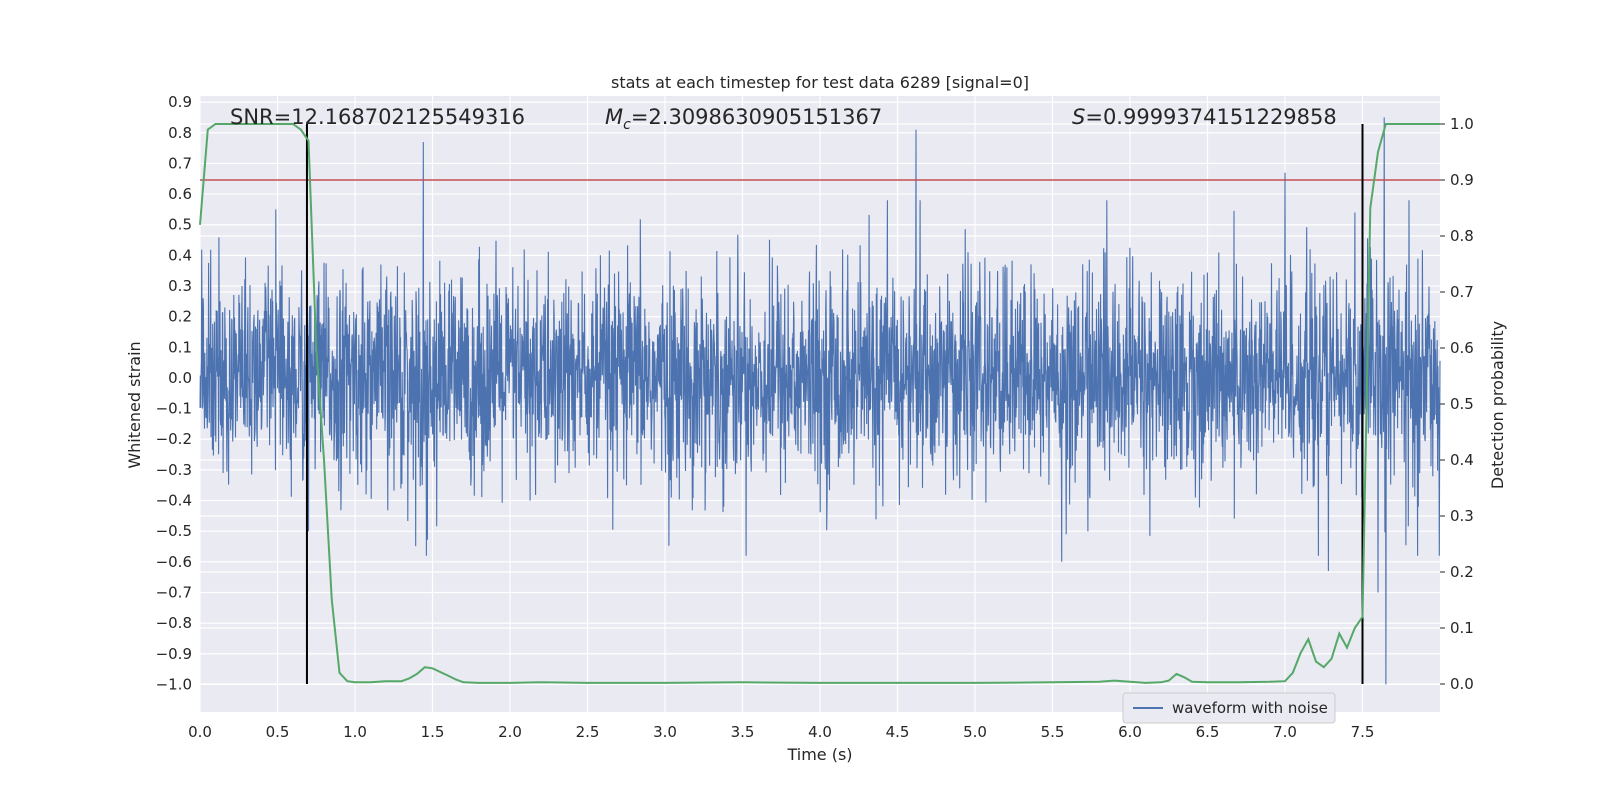 The height and width of the screenshot is (800, 1600). I want to click on score-value: =0.9999374151229858, so click(1210, 117).